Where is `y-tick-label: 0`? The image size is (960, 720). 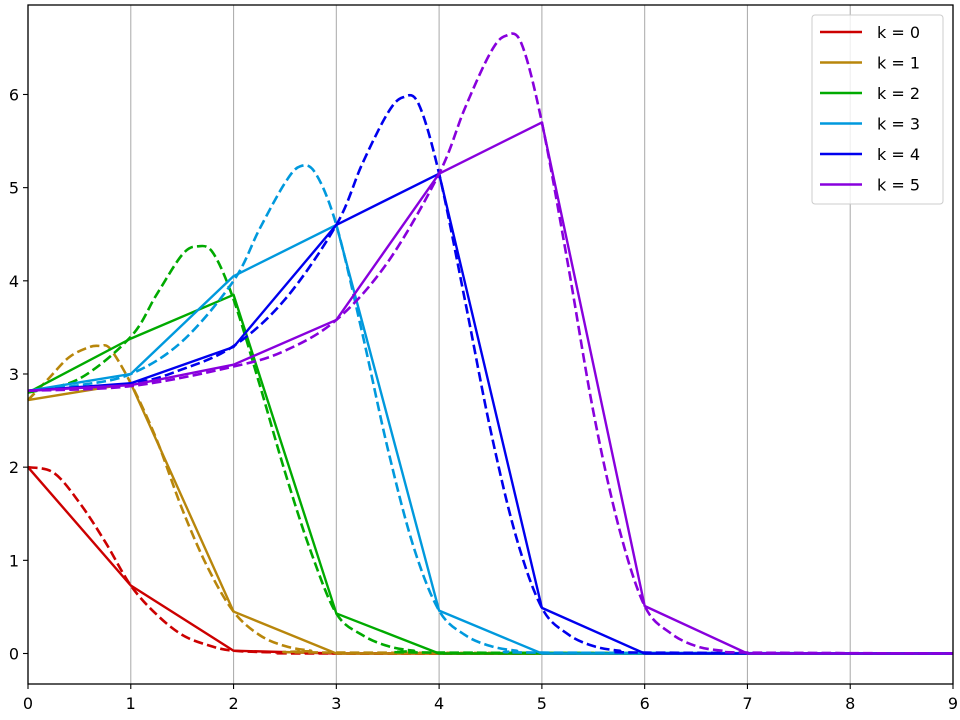
y-tick-label: 0 is located at coordinates (14, 654).